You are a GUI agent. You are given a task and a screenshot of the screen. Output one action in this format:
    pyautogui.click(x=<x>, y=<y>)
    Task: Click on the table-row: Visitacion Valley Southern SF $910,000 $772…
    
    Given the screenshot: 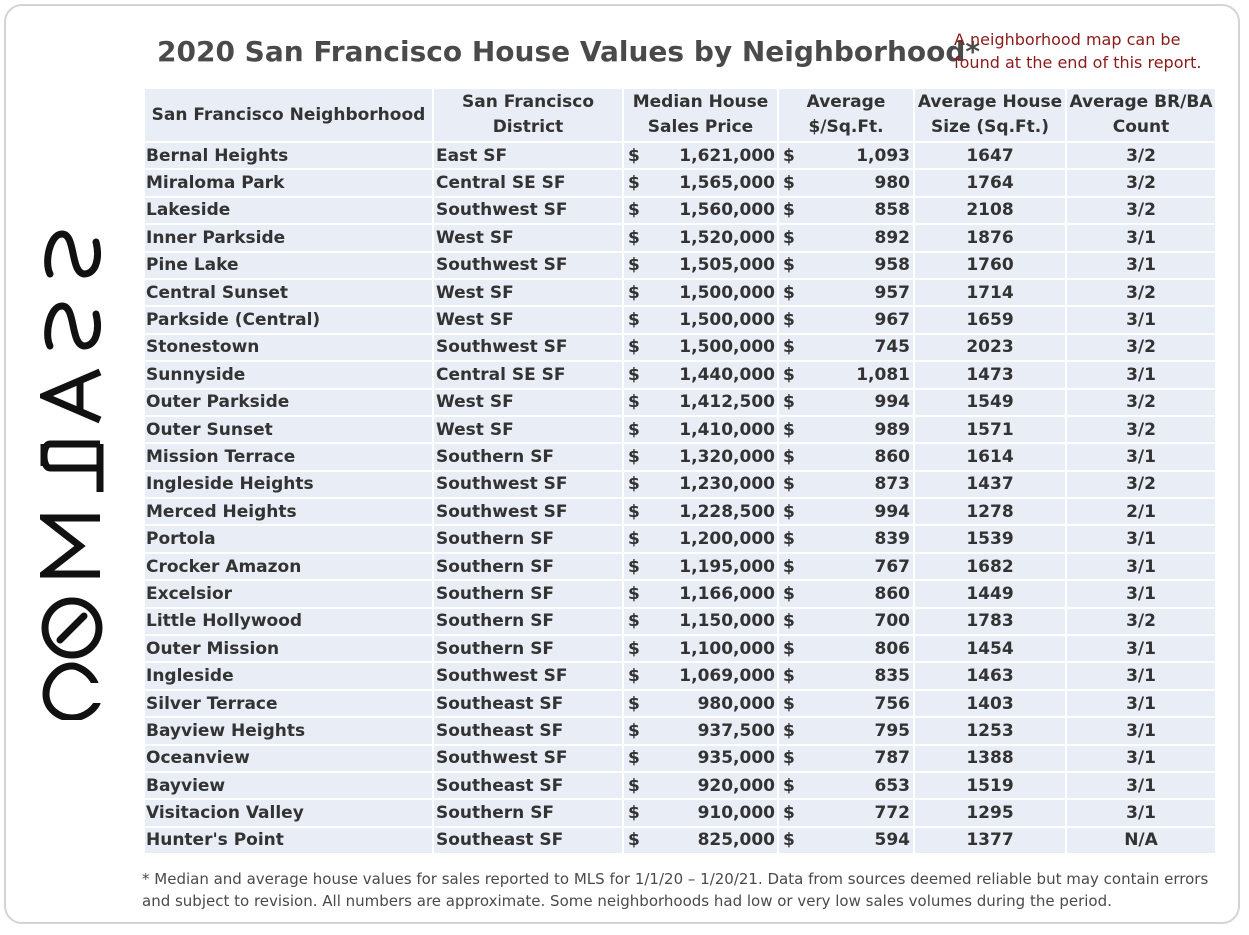 What is the action you would take?
    pyautogui.click(x=681, y=813)
    